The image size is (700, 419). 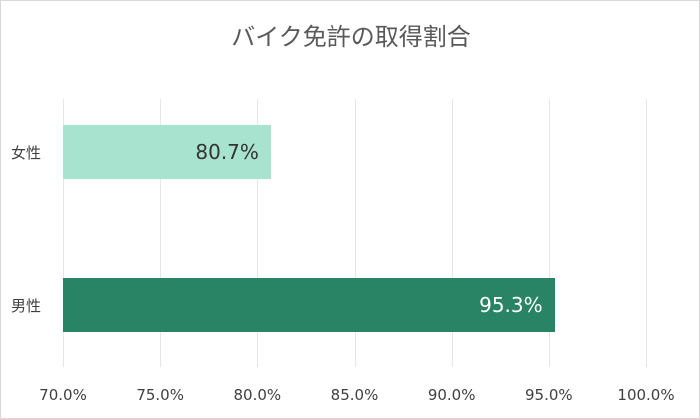 I want to click on x-tick-label: 95.0%, so click(x=549, y=395).